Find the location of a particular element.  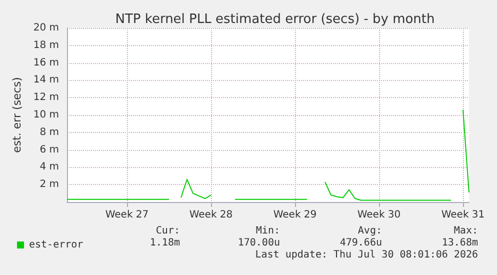

chart-title: NTP kernel PLL estimated error (secs) - by month is located at coordinates (275, 19).